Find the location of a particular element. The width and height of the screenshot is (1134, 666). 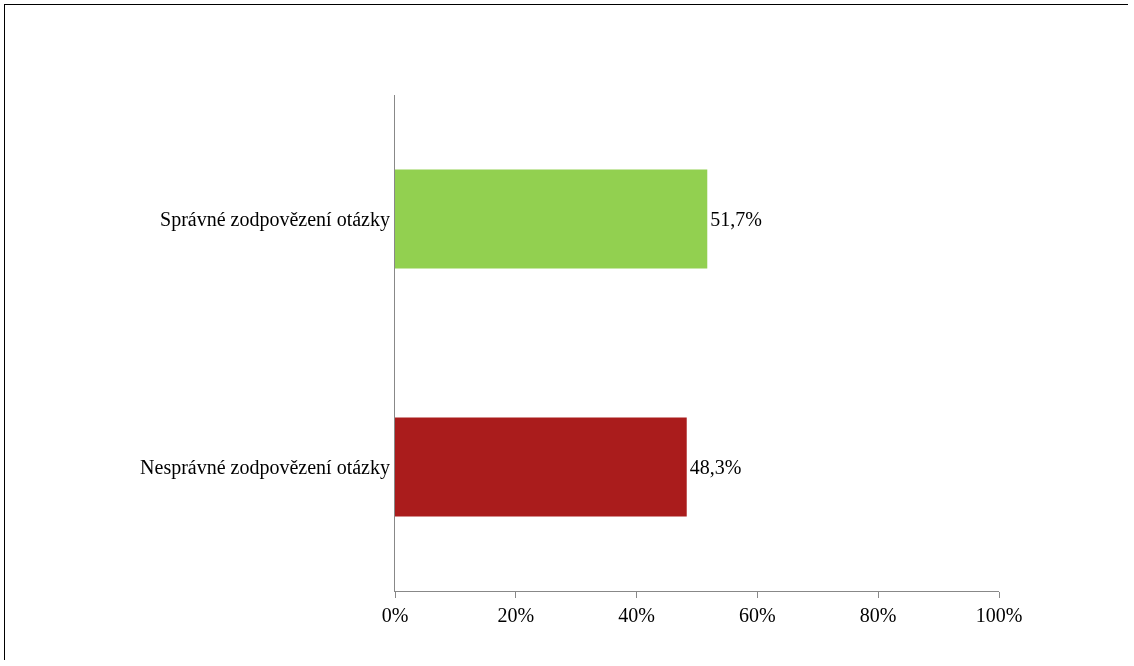

y-tick-label: Správné zodpovězení otázky is located at coordinates (275, 219).